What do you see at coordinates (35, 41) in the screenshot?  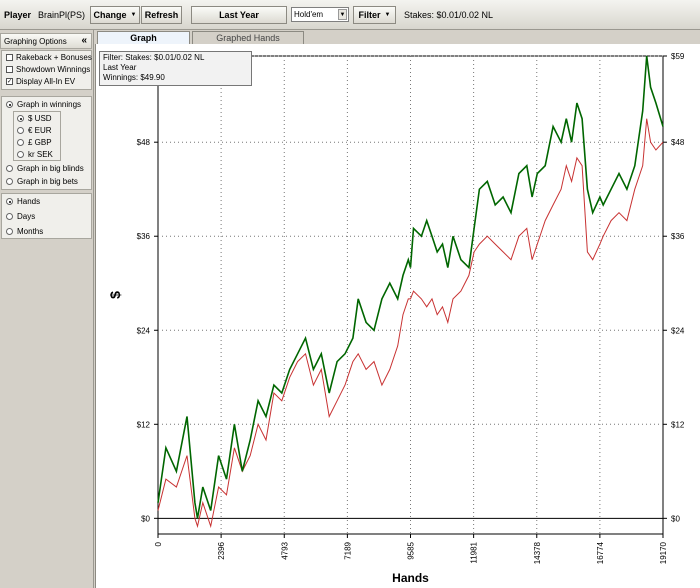 I see `graphing-options-title: Graphing Options` at bounding box center [35, 41].